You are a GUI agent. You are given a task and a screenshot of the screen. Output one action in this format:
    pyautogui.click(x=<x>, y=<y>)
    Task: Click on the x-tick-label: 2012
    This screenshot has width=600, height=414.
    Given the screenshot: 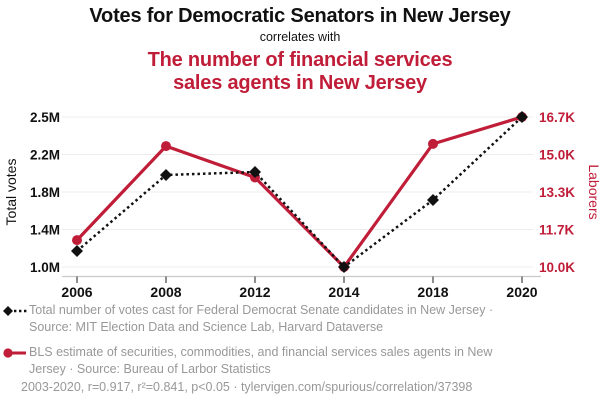 What is the action you would take?
    pyautogui.click(x=254, y=292)
    